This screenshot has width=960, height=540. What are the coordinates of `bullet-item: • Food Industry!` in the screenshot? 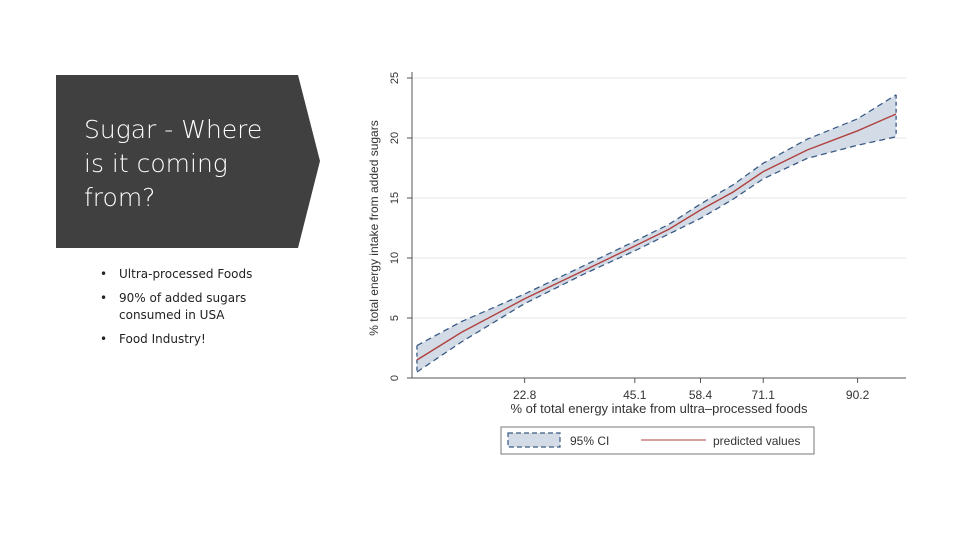 It's located at (195, 339).